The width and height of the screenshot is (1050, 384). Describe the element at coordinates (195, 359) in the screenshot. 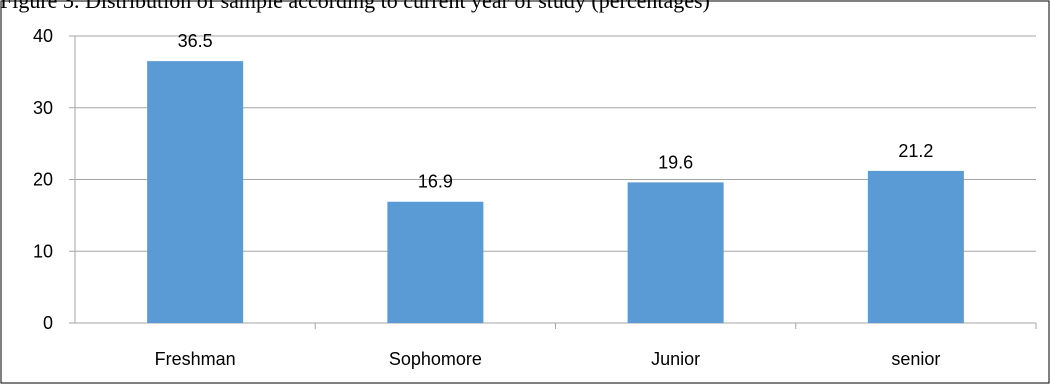

I see `x-tick-label: Freshman` at that location.